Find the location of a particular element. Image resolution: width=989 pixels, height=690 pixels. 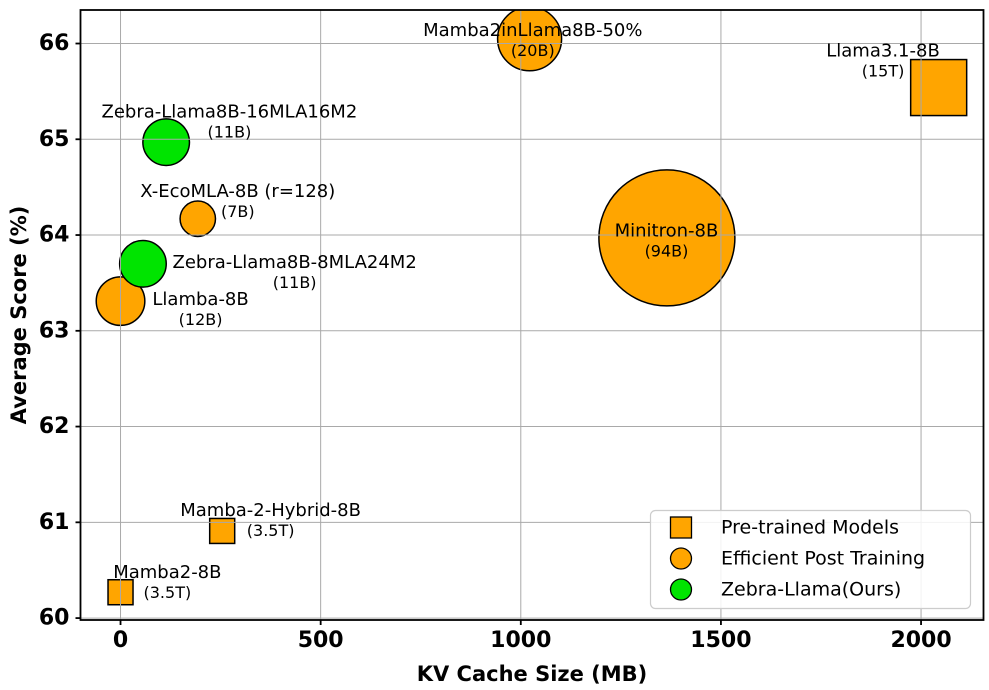

point-label-name: Llamba-8B is located at coordinates (200, 299).